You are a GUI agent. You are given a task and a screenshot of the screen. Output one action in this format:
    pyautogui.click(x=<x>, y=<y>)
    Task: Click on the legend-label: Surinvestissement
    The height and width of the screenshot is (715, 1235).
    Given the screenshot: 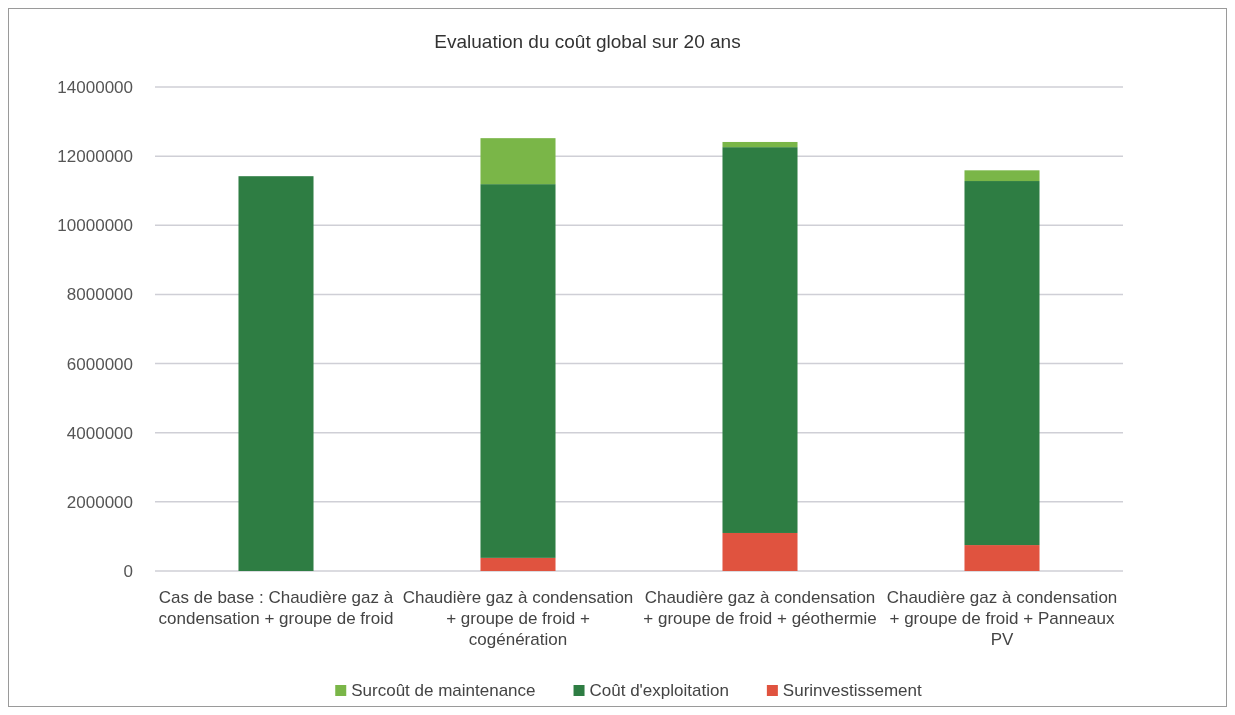 What is the action you would take?
    pyautogui.click(x=852, y=690)
    